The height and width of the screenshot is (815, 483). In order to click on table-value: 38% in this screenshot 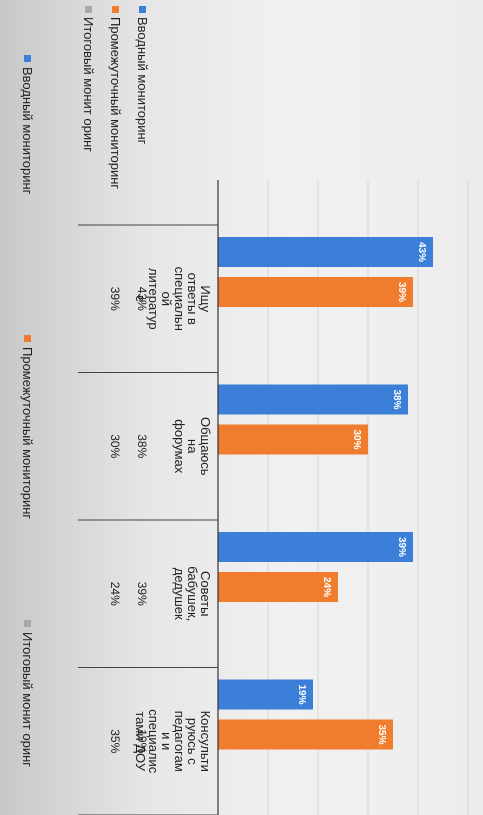, I will do `click(142, 446)`.